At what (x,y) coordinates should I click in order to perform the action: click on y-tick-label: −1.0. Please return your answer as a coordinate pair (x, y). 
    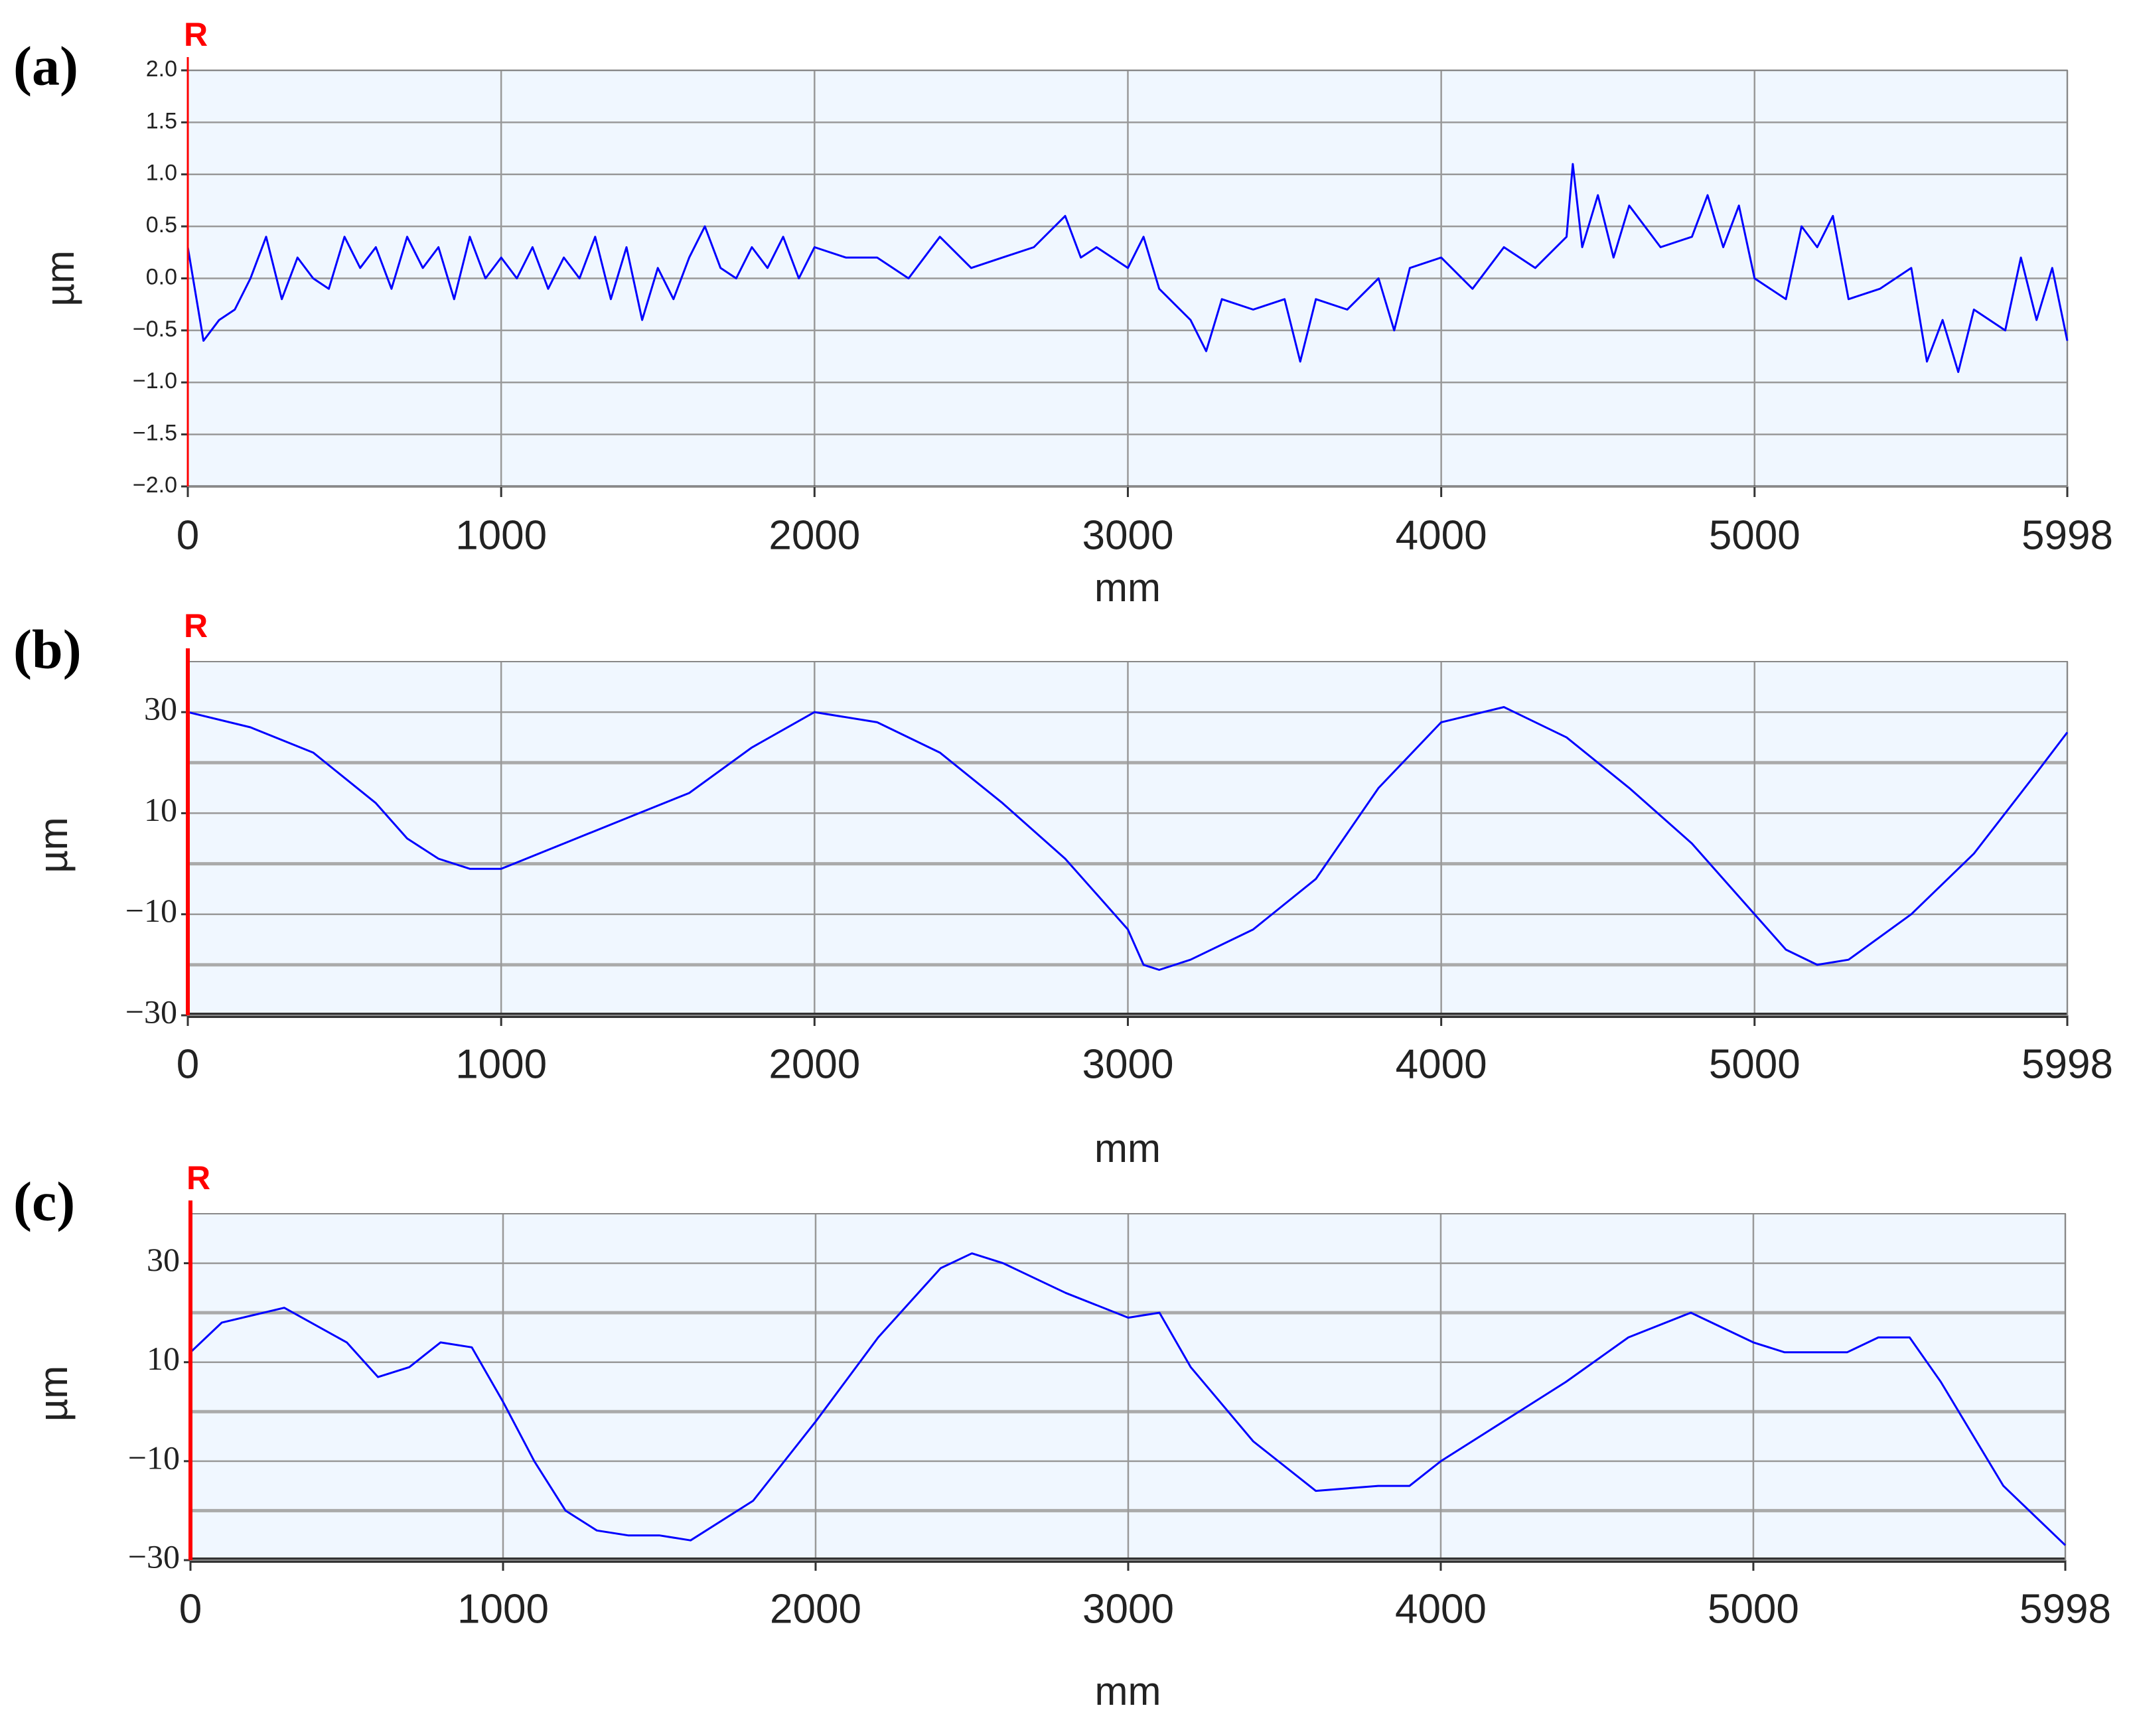
    Looking at the image, I should click on (155, 381).